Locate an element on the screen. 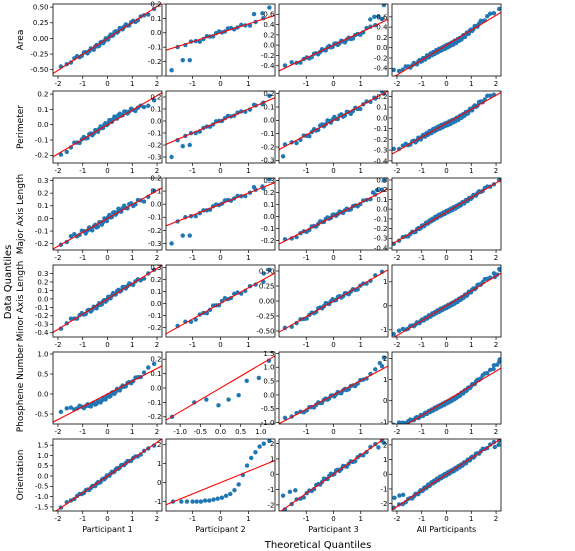  axes-frame is located at coordinates (220, 40).